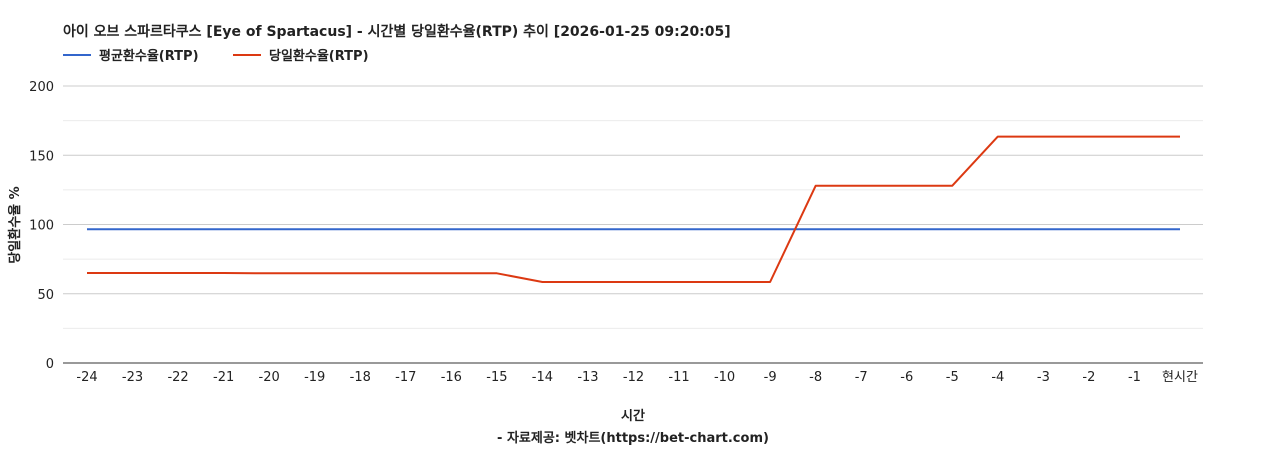  I want to click on y-tick-label: 100, so click(41, 226).